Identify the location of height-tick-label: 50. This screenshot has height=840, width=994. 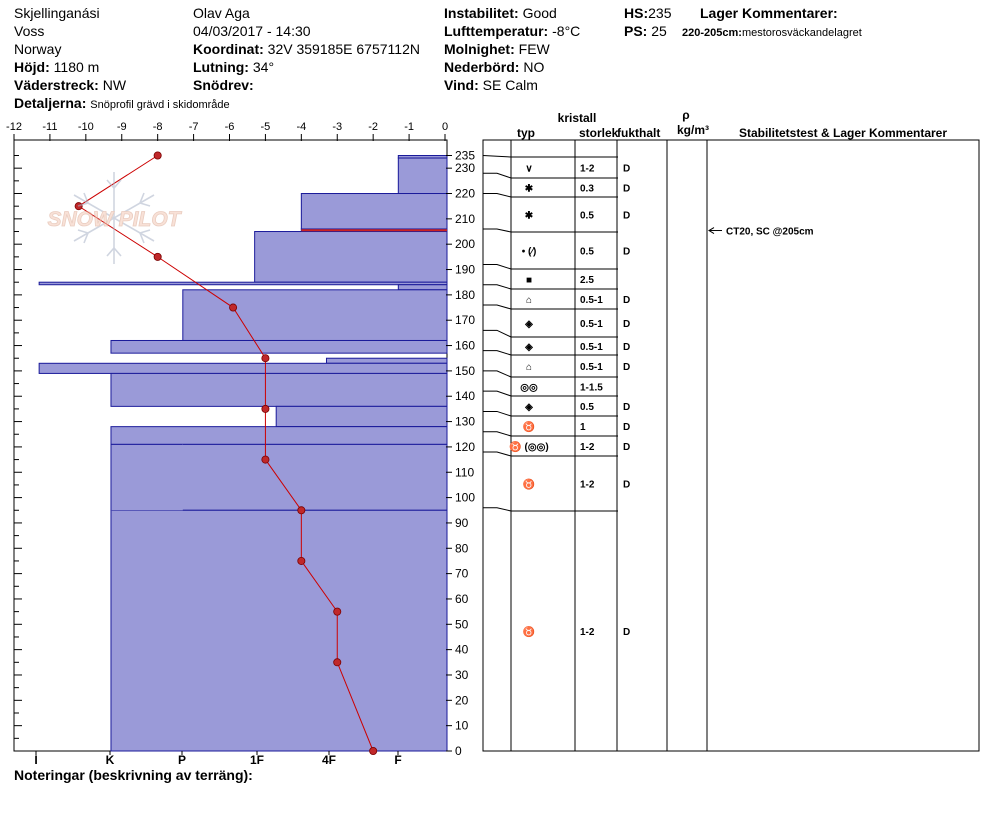
(462, 624).